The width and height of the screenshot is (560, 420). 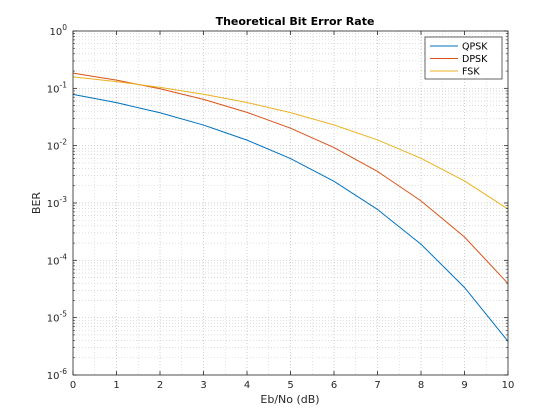 I want to click on legend-label-fsk: FSK, so click(x=471, y=72).